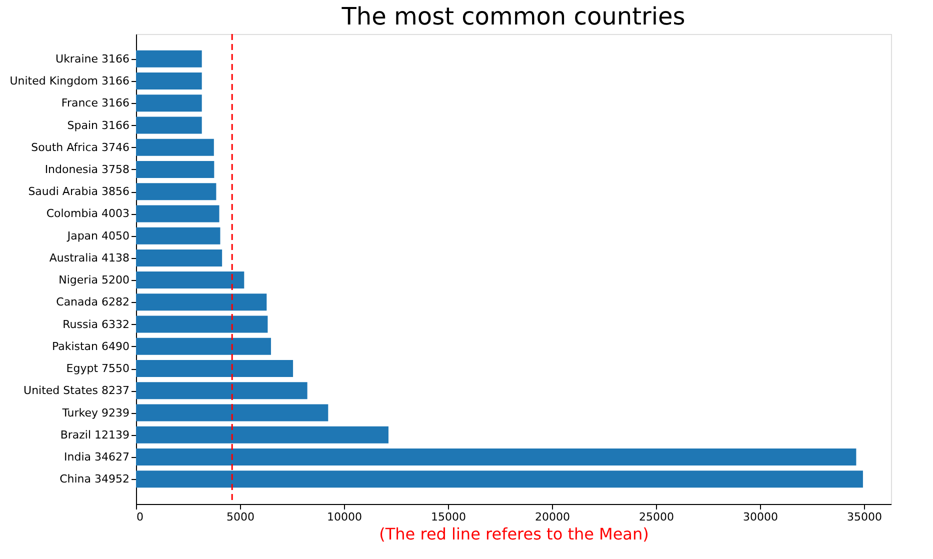 Image resolution: width=933 pixels, height=559 pixels. Describe the element at coordinates (96, 324) in the screenshot. I see `y-tick-label: Russia 6332` at that location.